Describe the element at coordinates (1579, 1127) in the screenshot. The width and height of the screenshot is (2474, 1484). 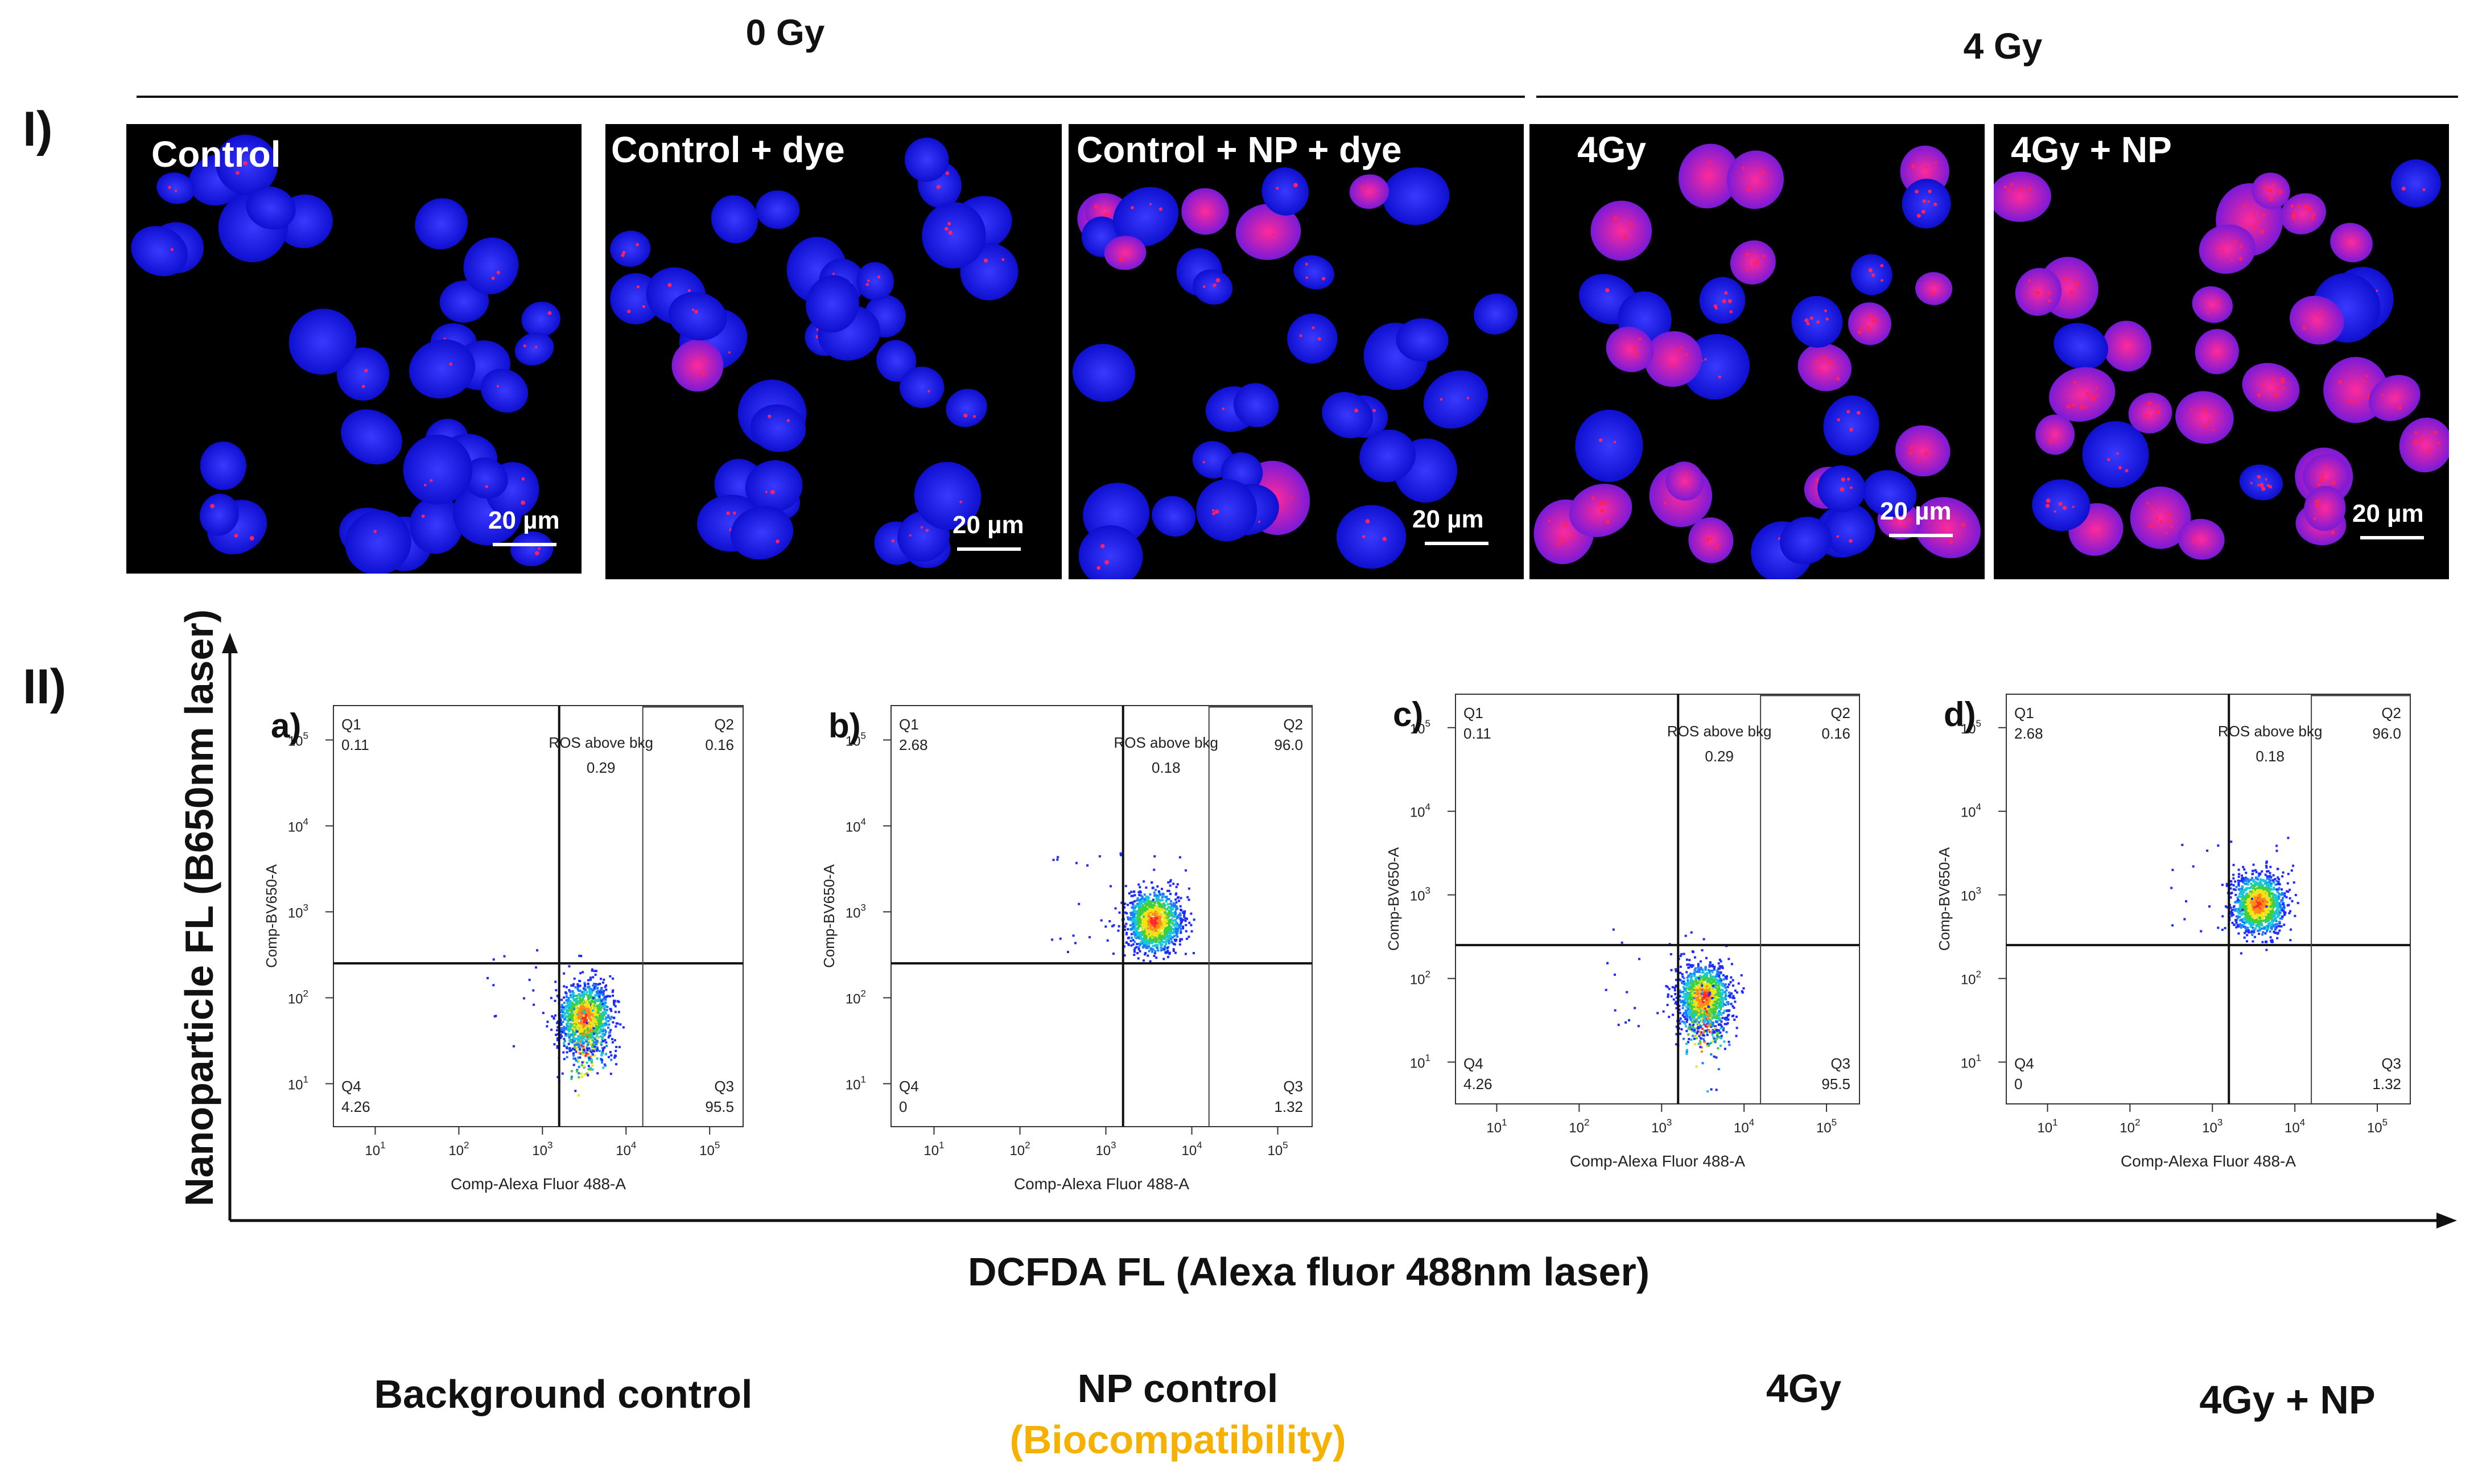
I see `x-tick-label: 10²` at that location.